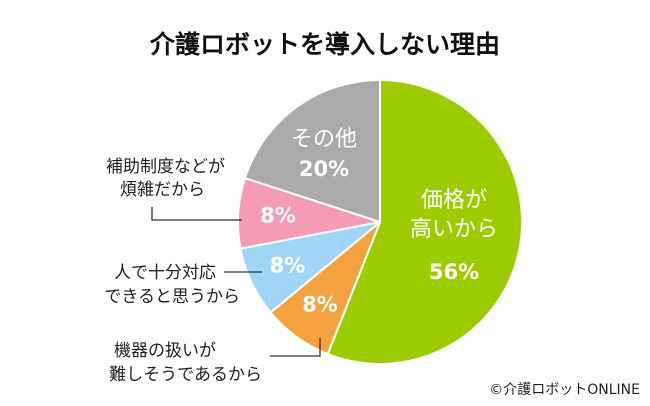 This screenshot has height=406, width=650. Describe the element at coordinates (165, 273) in the screenshot. I see `ext-label-manpower-line1: 人で十分対応` at that location.